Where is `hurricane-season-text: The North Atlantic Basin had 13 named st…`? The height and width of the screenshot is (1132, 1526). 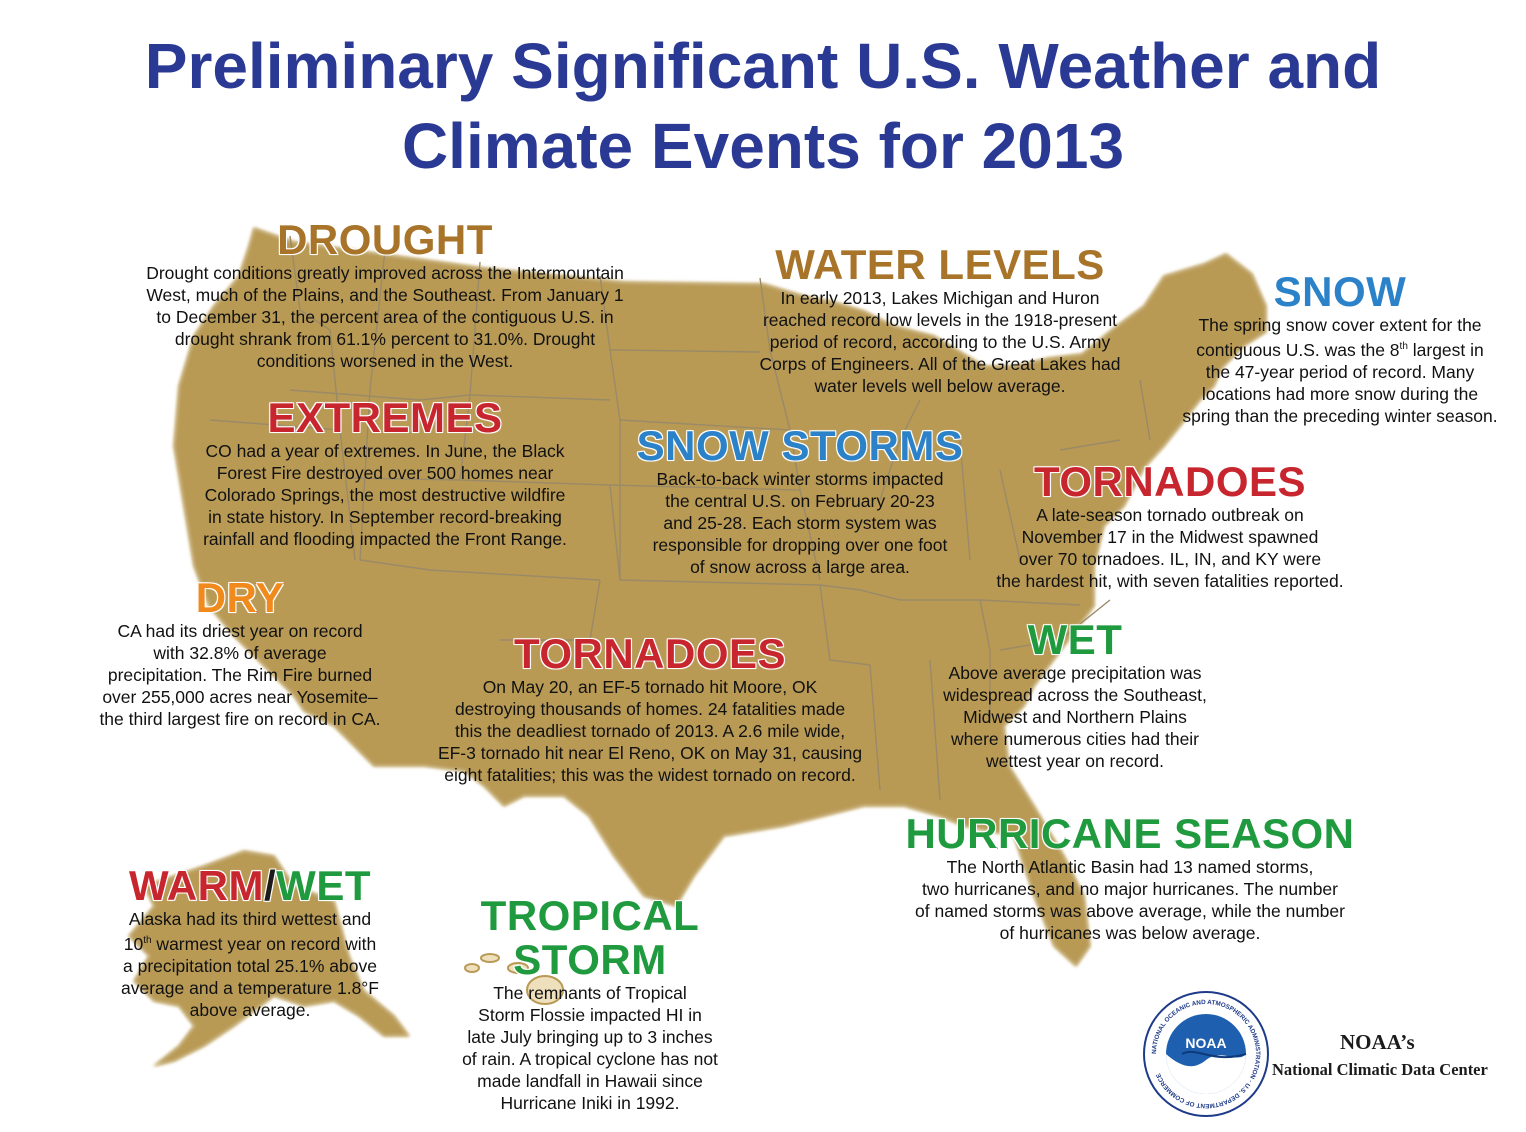 hurricane-season-text: The North Atlantic Basin had 13 named st… is located at coordinates (1130, 900).